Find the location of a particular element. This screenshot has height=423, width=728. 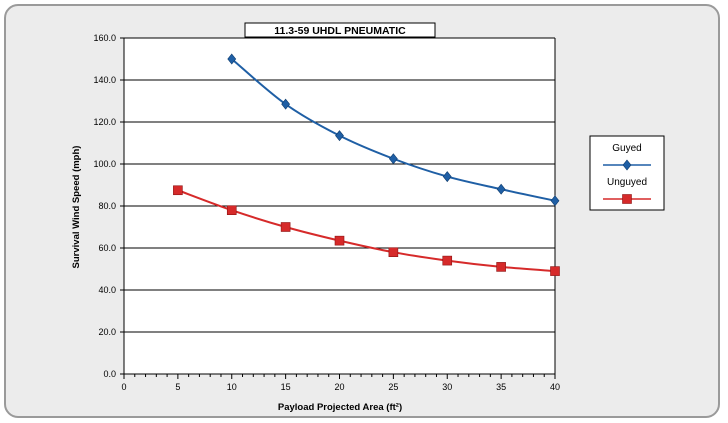

x-tick-labels: 0 5 10 15 20 25 30 35 40 is located at coordinates (340, 387).